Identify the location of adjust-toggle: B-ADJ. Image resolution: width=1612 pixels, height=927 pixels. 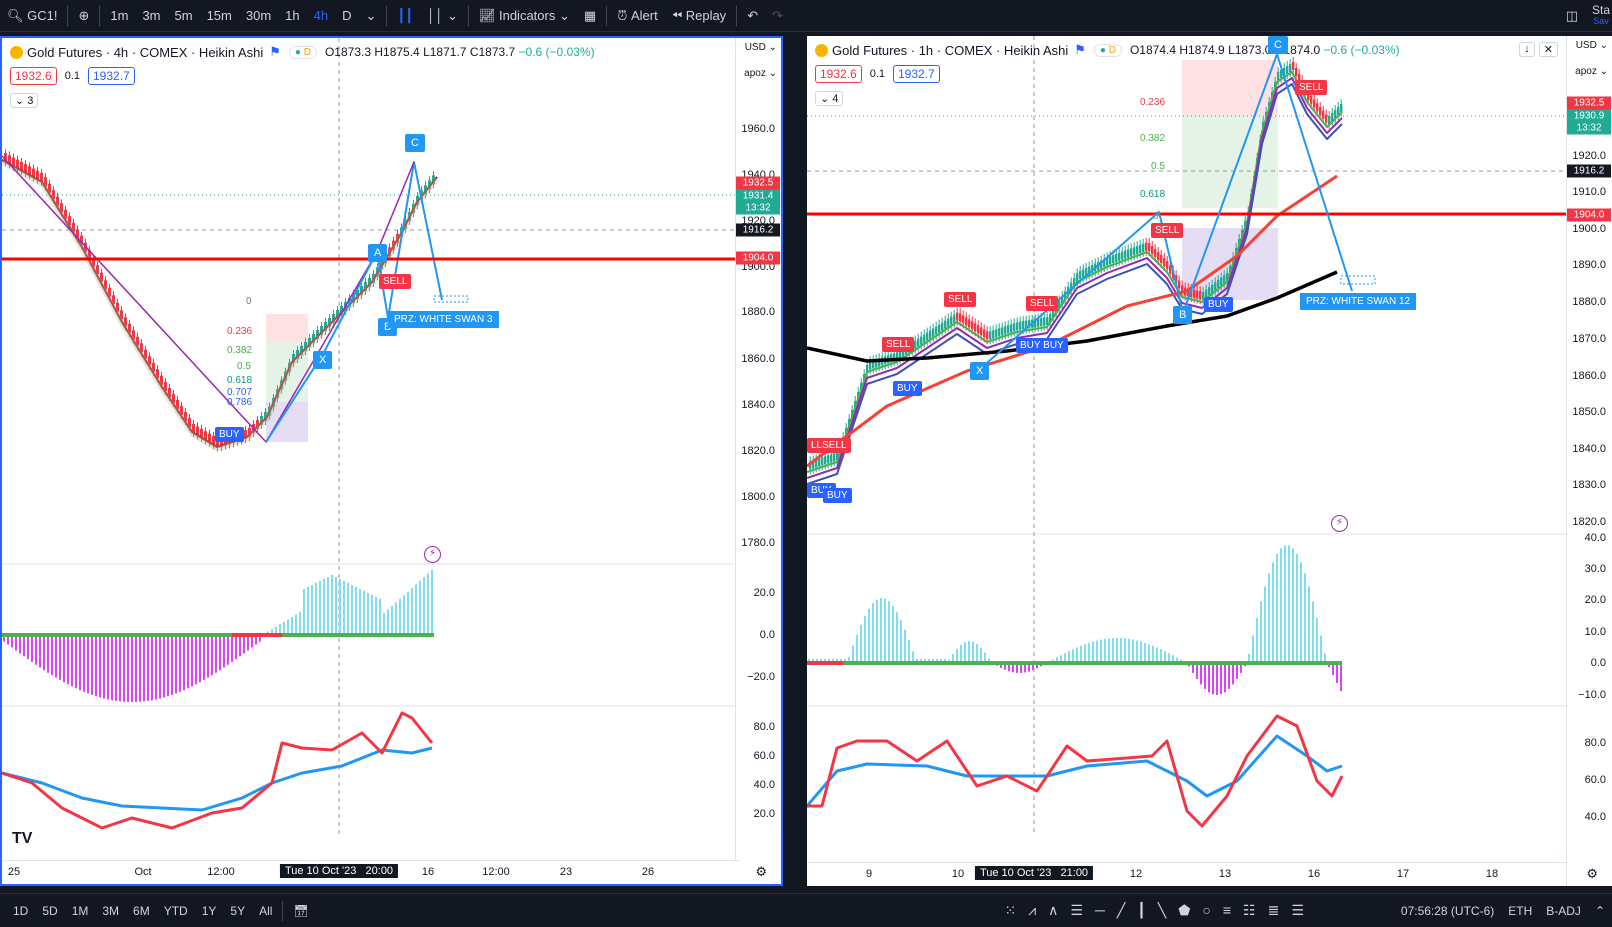
(1563, 910).